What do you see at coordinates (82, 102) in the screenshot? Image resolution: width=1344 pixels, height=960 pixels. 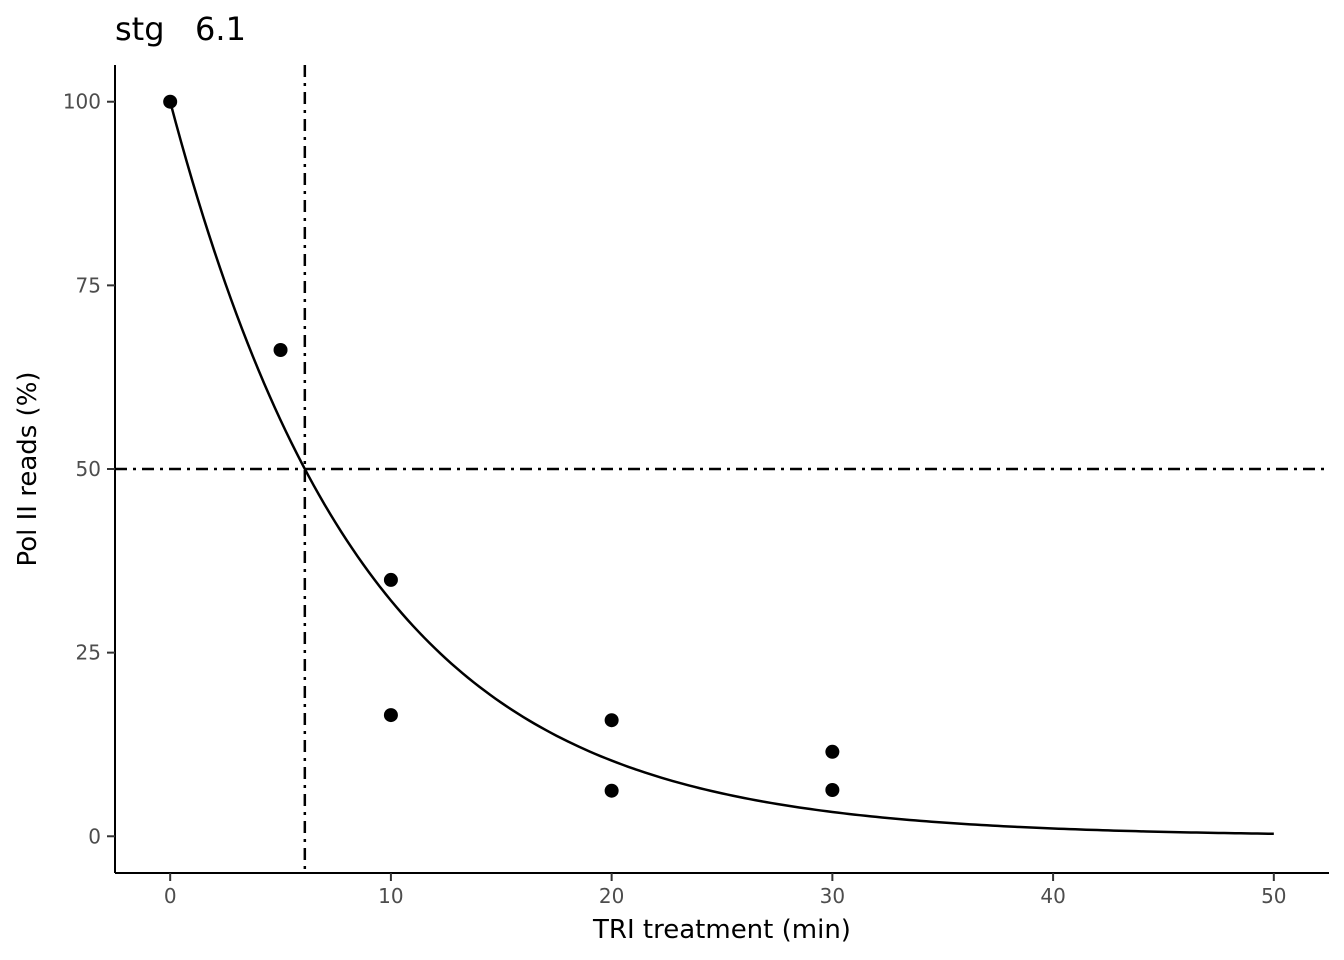 I see `y-tick-label: 100` at bounding box center [82, 102].